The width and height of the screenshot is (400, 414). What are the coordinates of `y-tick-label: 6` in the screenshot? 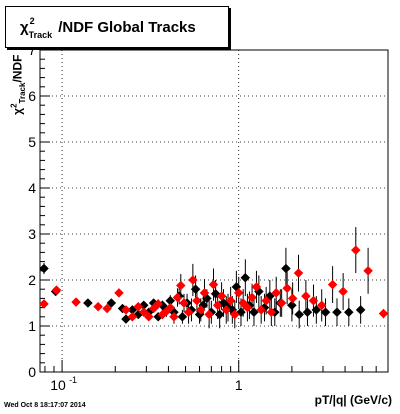 It's located at (32, 96).